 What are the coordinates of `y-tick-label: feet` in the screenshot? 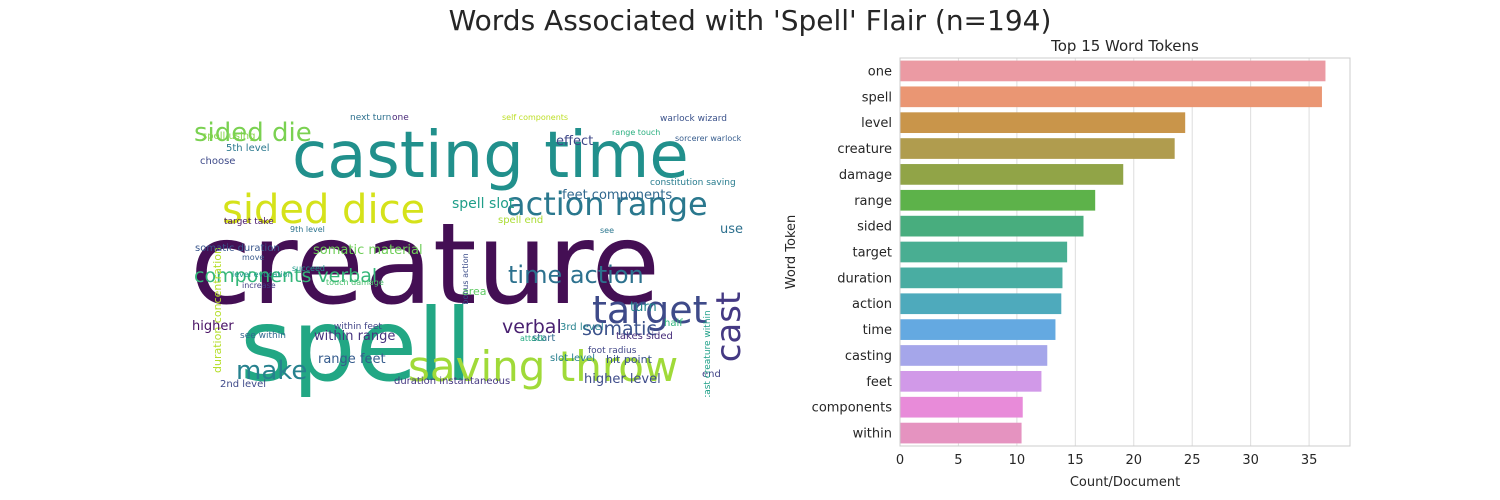 It's located at (879, 382).